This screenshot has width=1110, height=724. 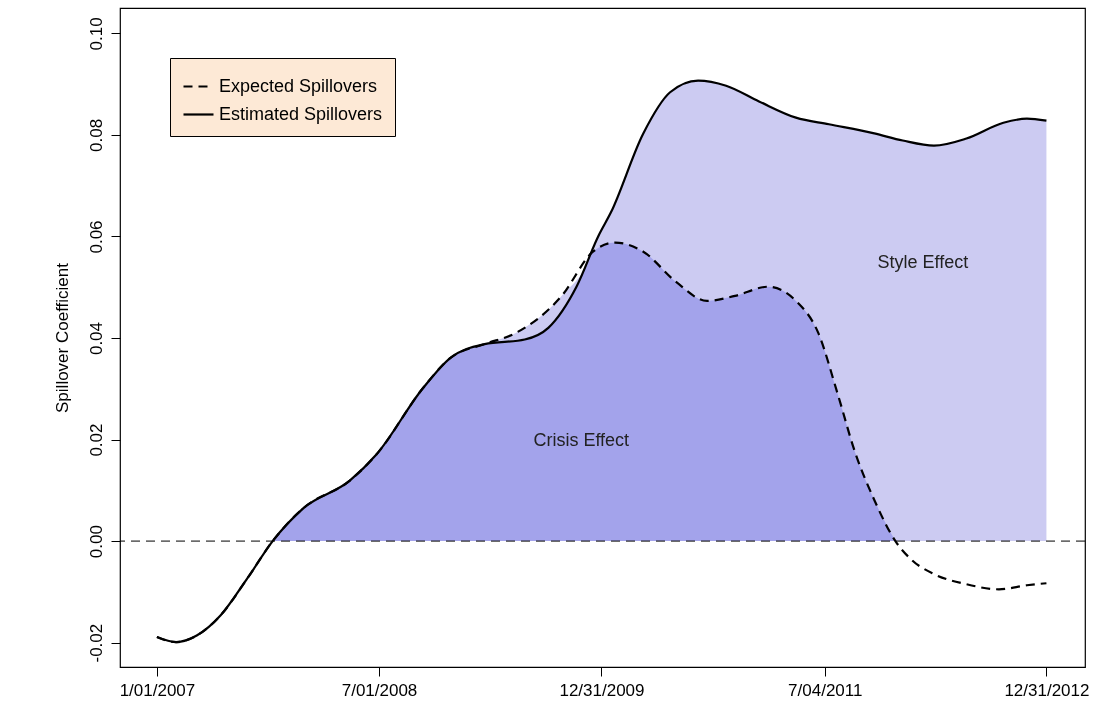 I want to click on annotation: Crisis Effect, so click(x=581, y=439).